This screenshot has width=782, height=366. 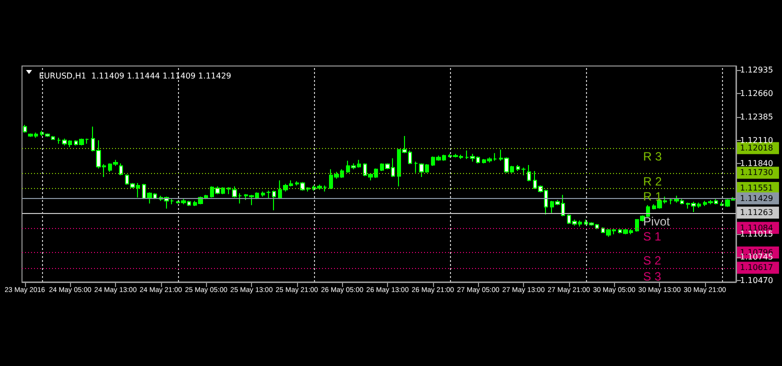 I want to click on ref-line-label: S 2, so click(x=652, y=261).